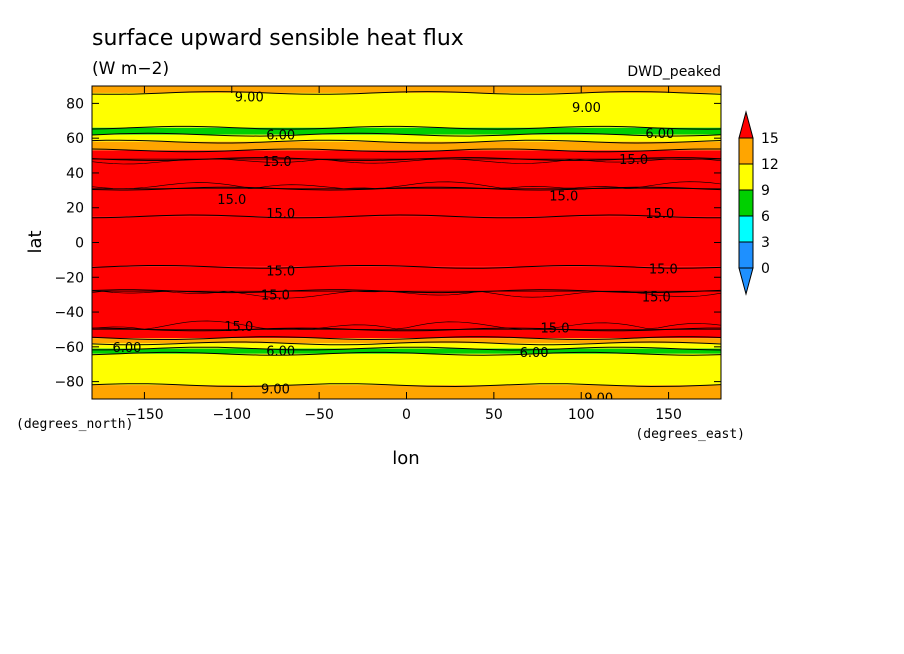  Describe the element at coordinates (319, 415) in the screenshot. I see `x-tick-label-2: −50` at that location.